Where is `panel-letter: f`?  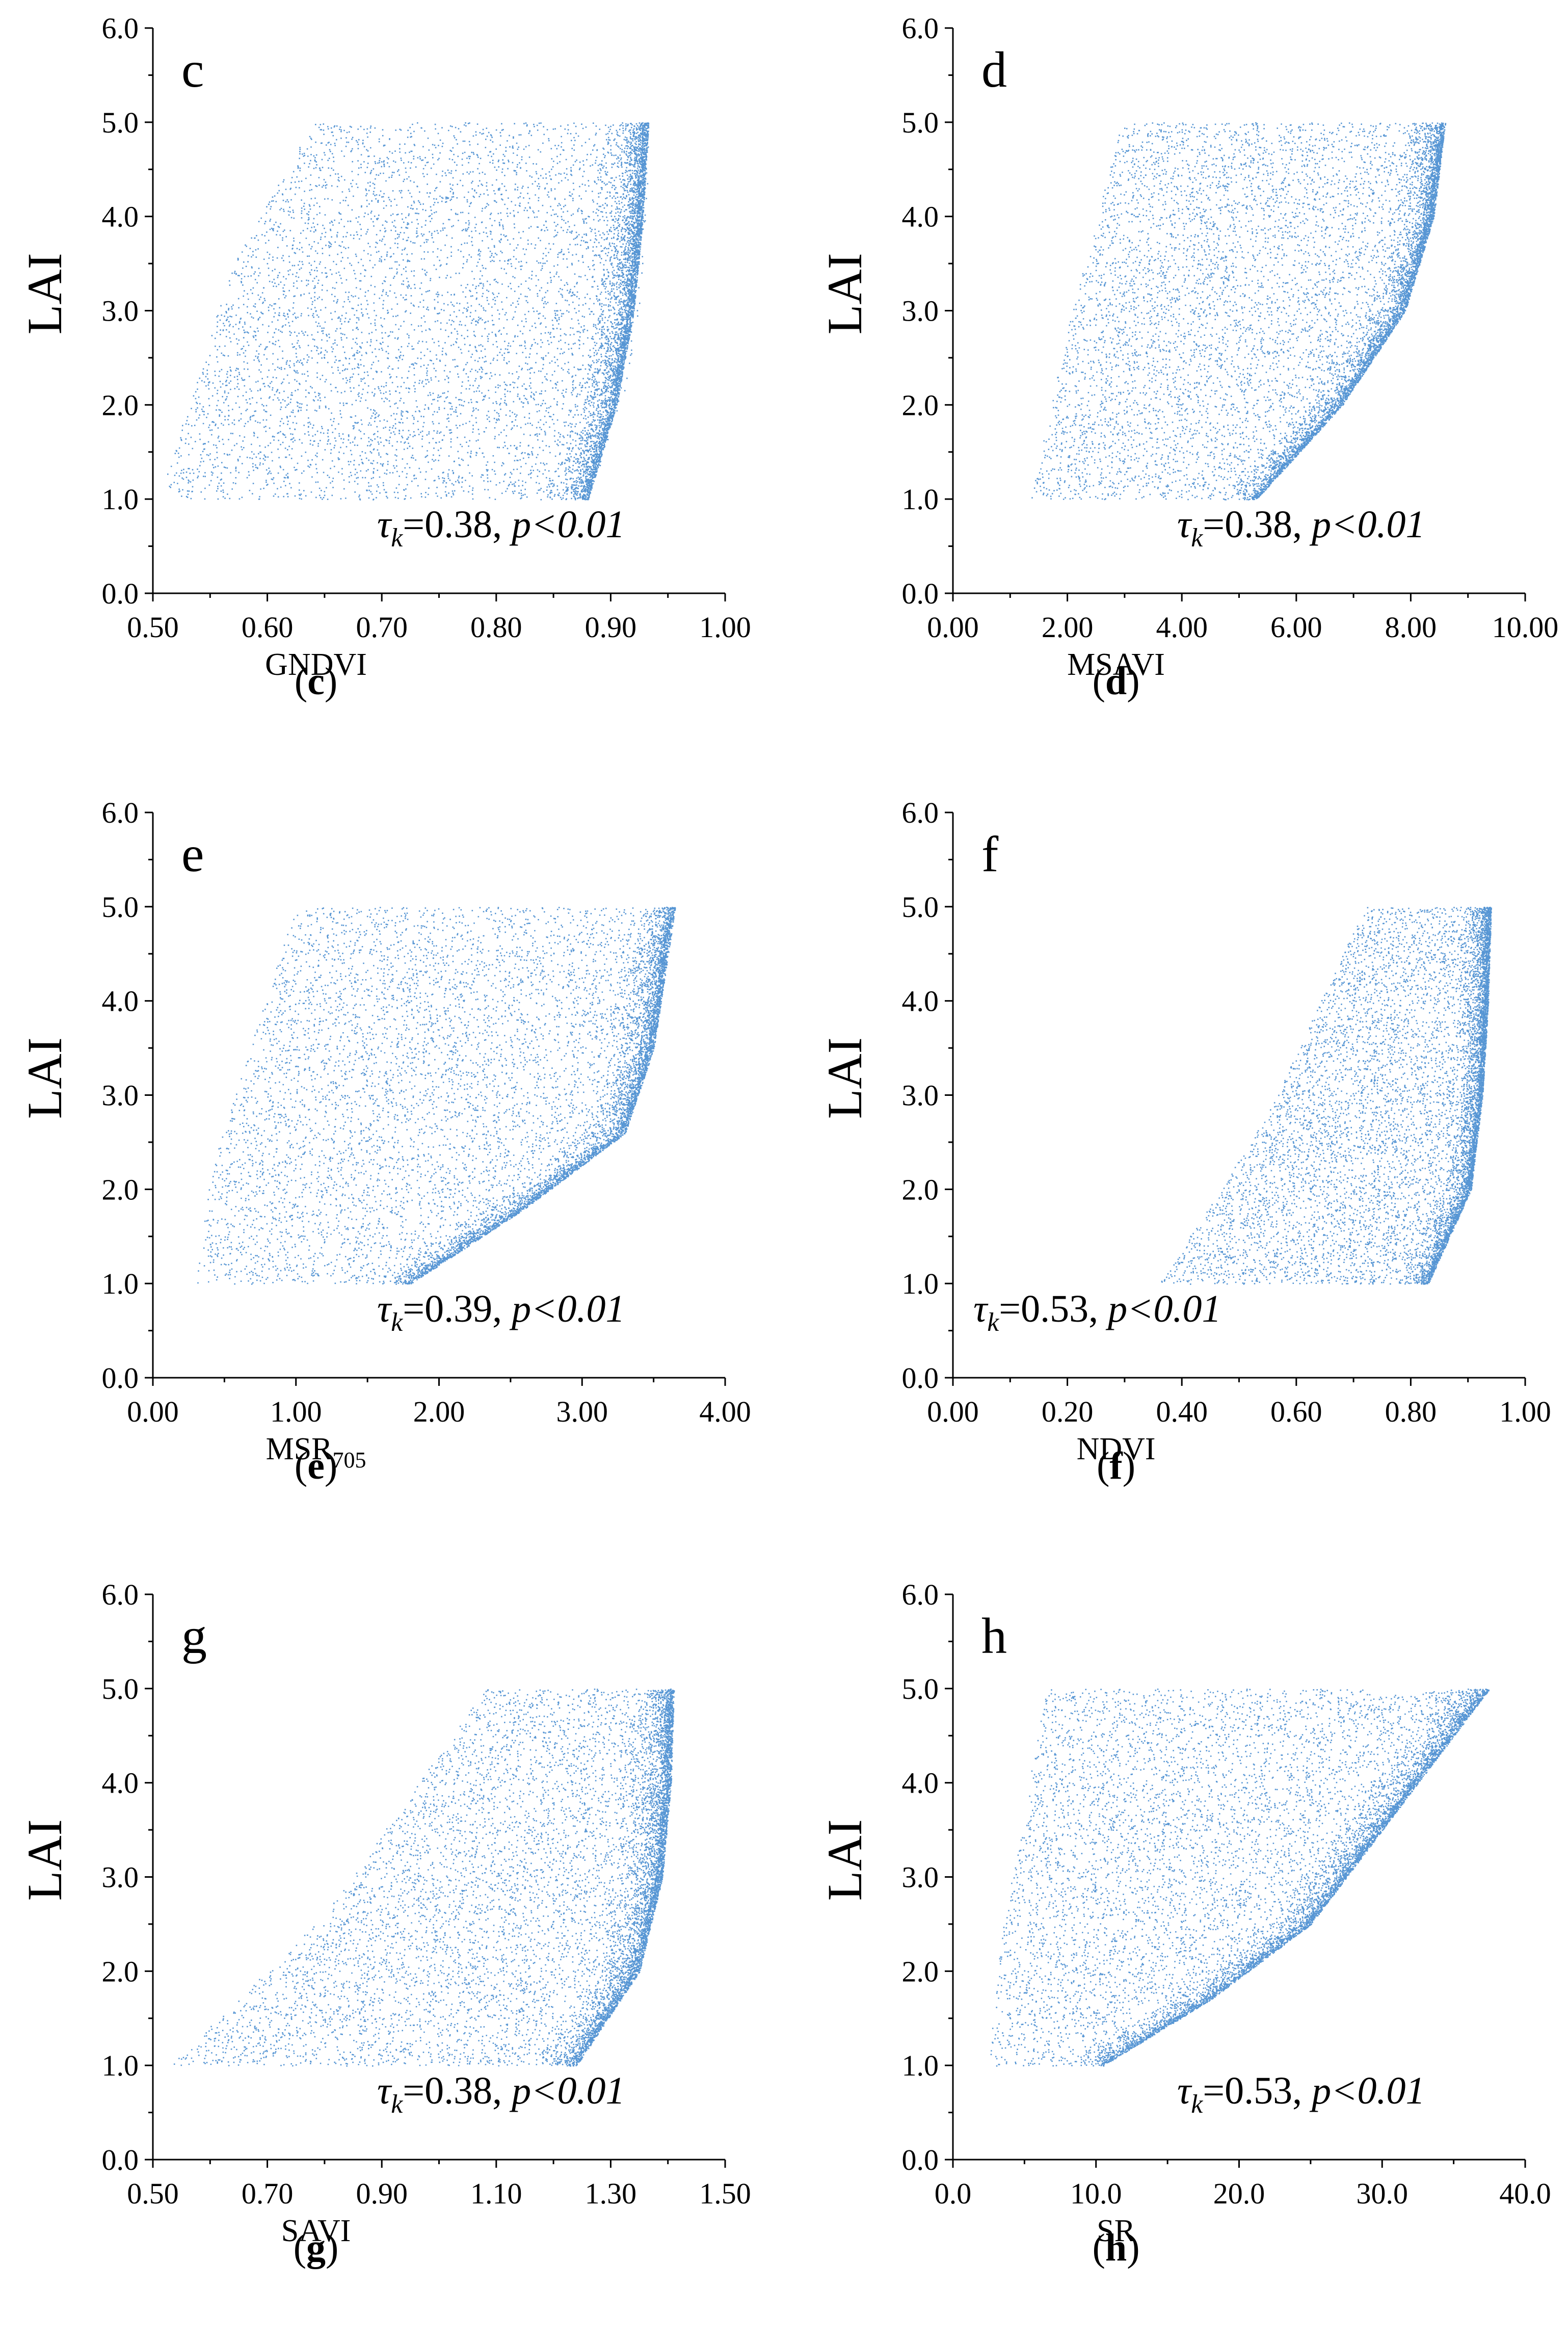
panel-letter: f is located at coordinates (990, 854).